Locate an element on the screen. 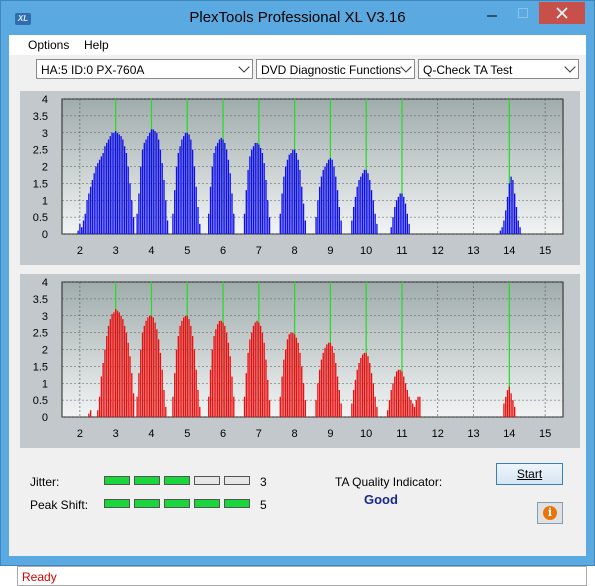 Image resolution: width=595 pixels, height=586 pixels. function-select: DVD Diagnostic Functions is located at coordinates (335, 69).